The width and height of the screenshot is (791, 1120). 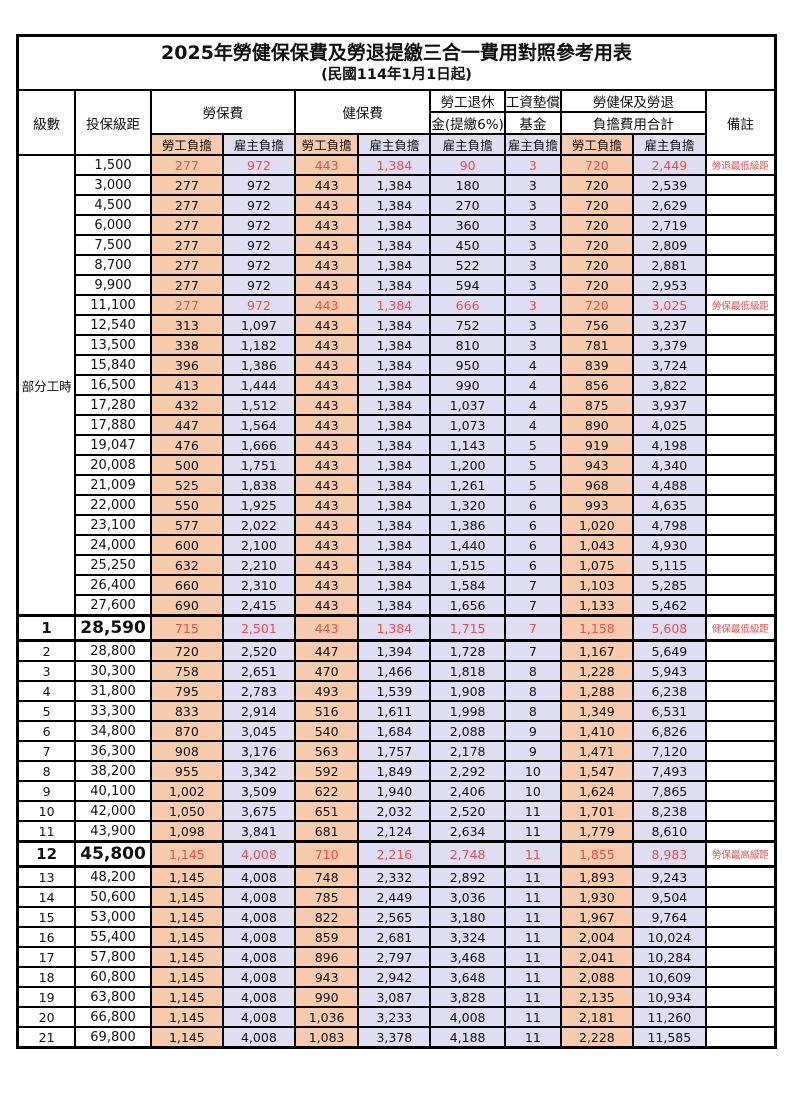 I want to click on pension-employer-cell: 594, so click(x=467, y=285).